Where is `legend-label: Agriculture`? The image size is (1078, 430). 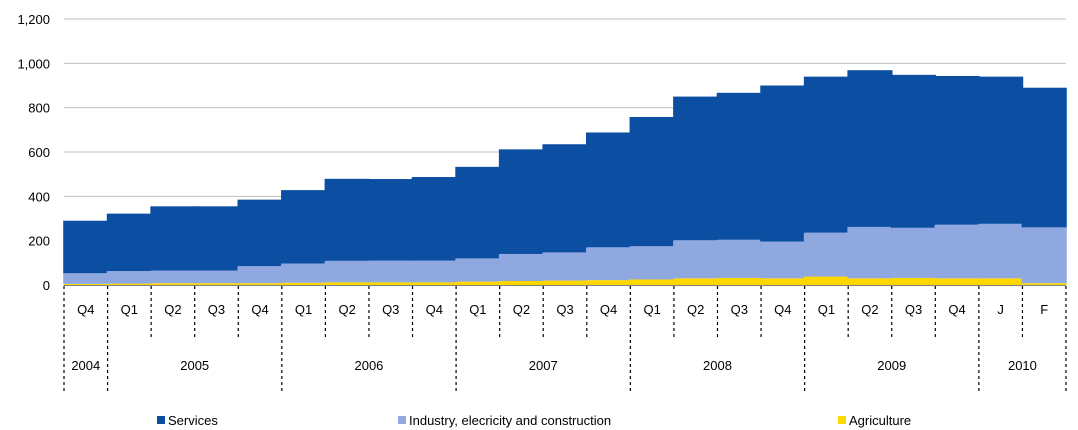 legend-label: Agriculture is located at coordinates (880, 420).